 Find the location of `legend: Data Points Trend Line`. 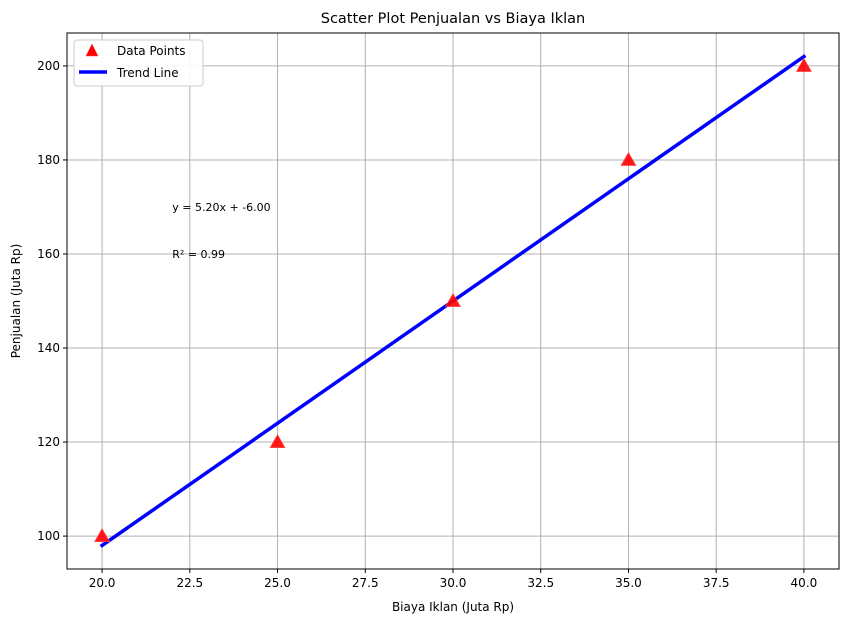

legend: Data Points Trend Line is located at coordinates (138, 63).